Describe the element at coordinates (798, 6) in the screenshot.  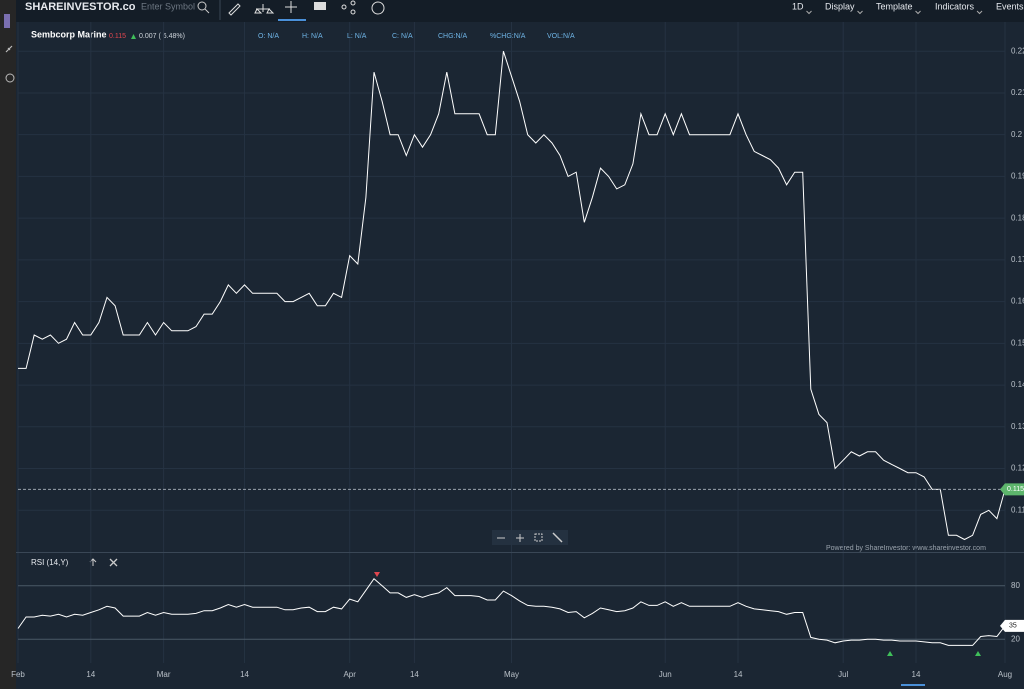
I see `menu-item: 1D` at that location.